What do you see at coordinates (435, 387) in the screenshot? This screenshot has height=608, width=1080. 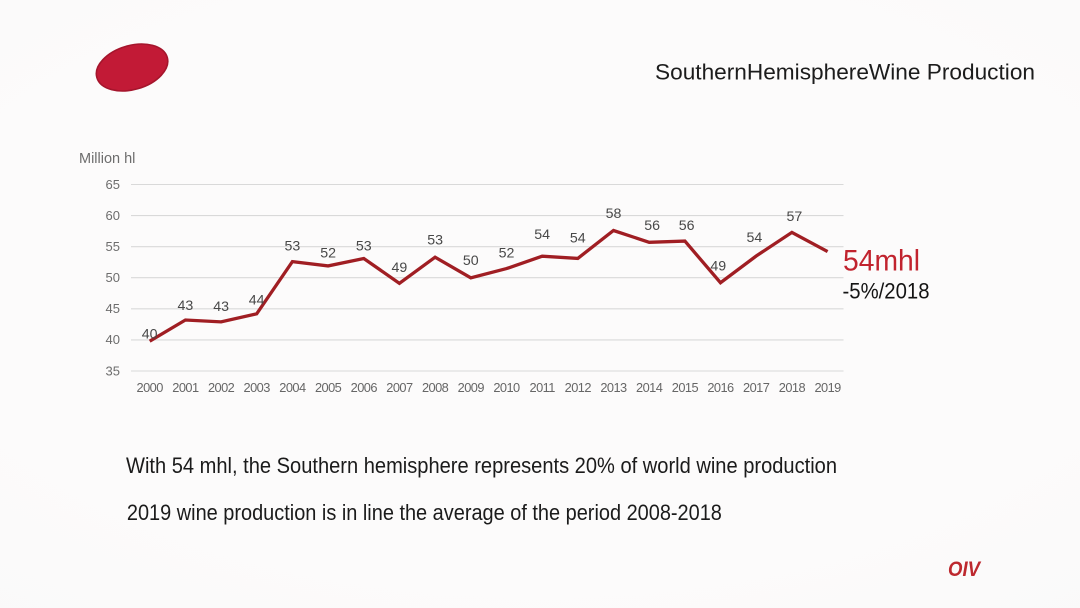 I see `svg-text: 2008` at bounding box center [435, 387].